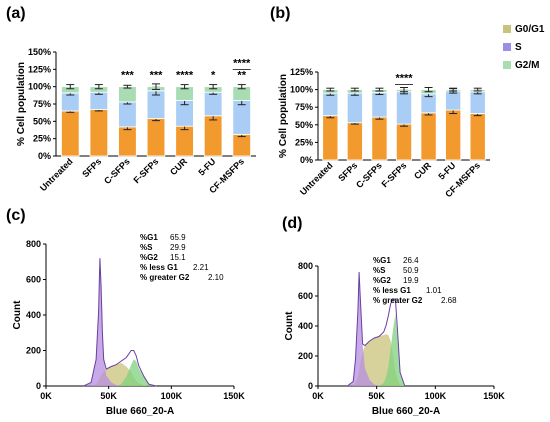 This screenshot has height=422, width=550. Describe the element at coordinates (39, 52) in the screenshot. I see `y-tick-label: 150%` at that location.